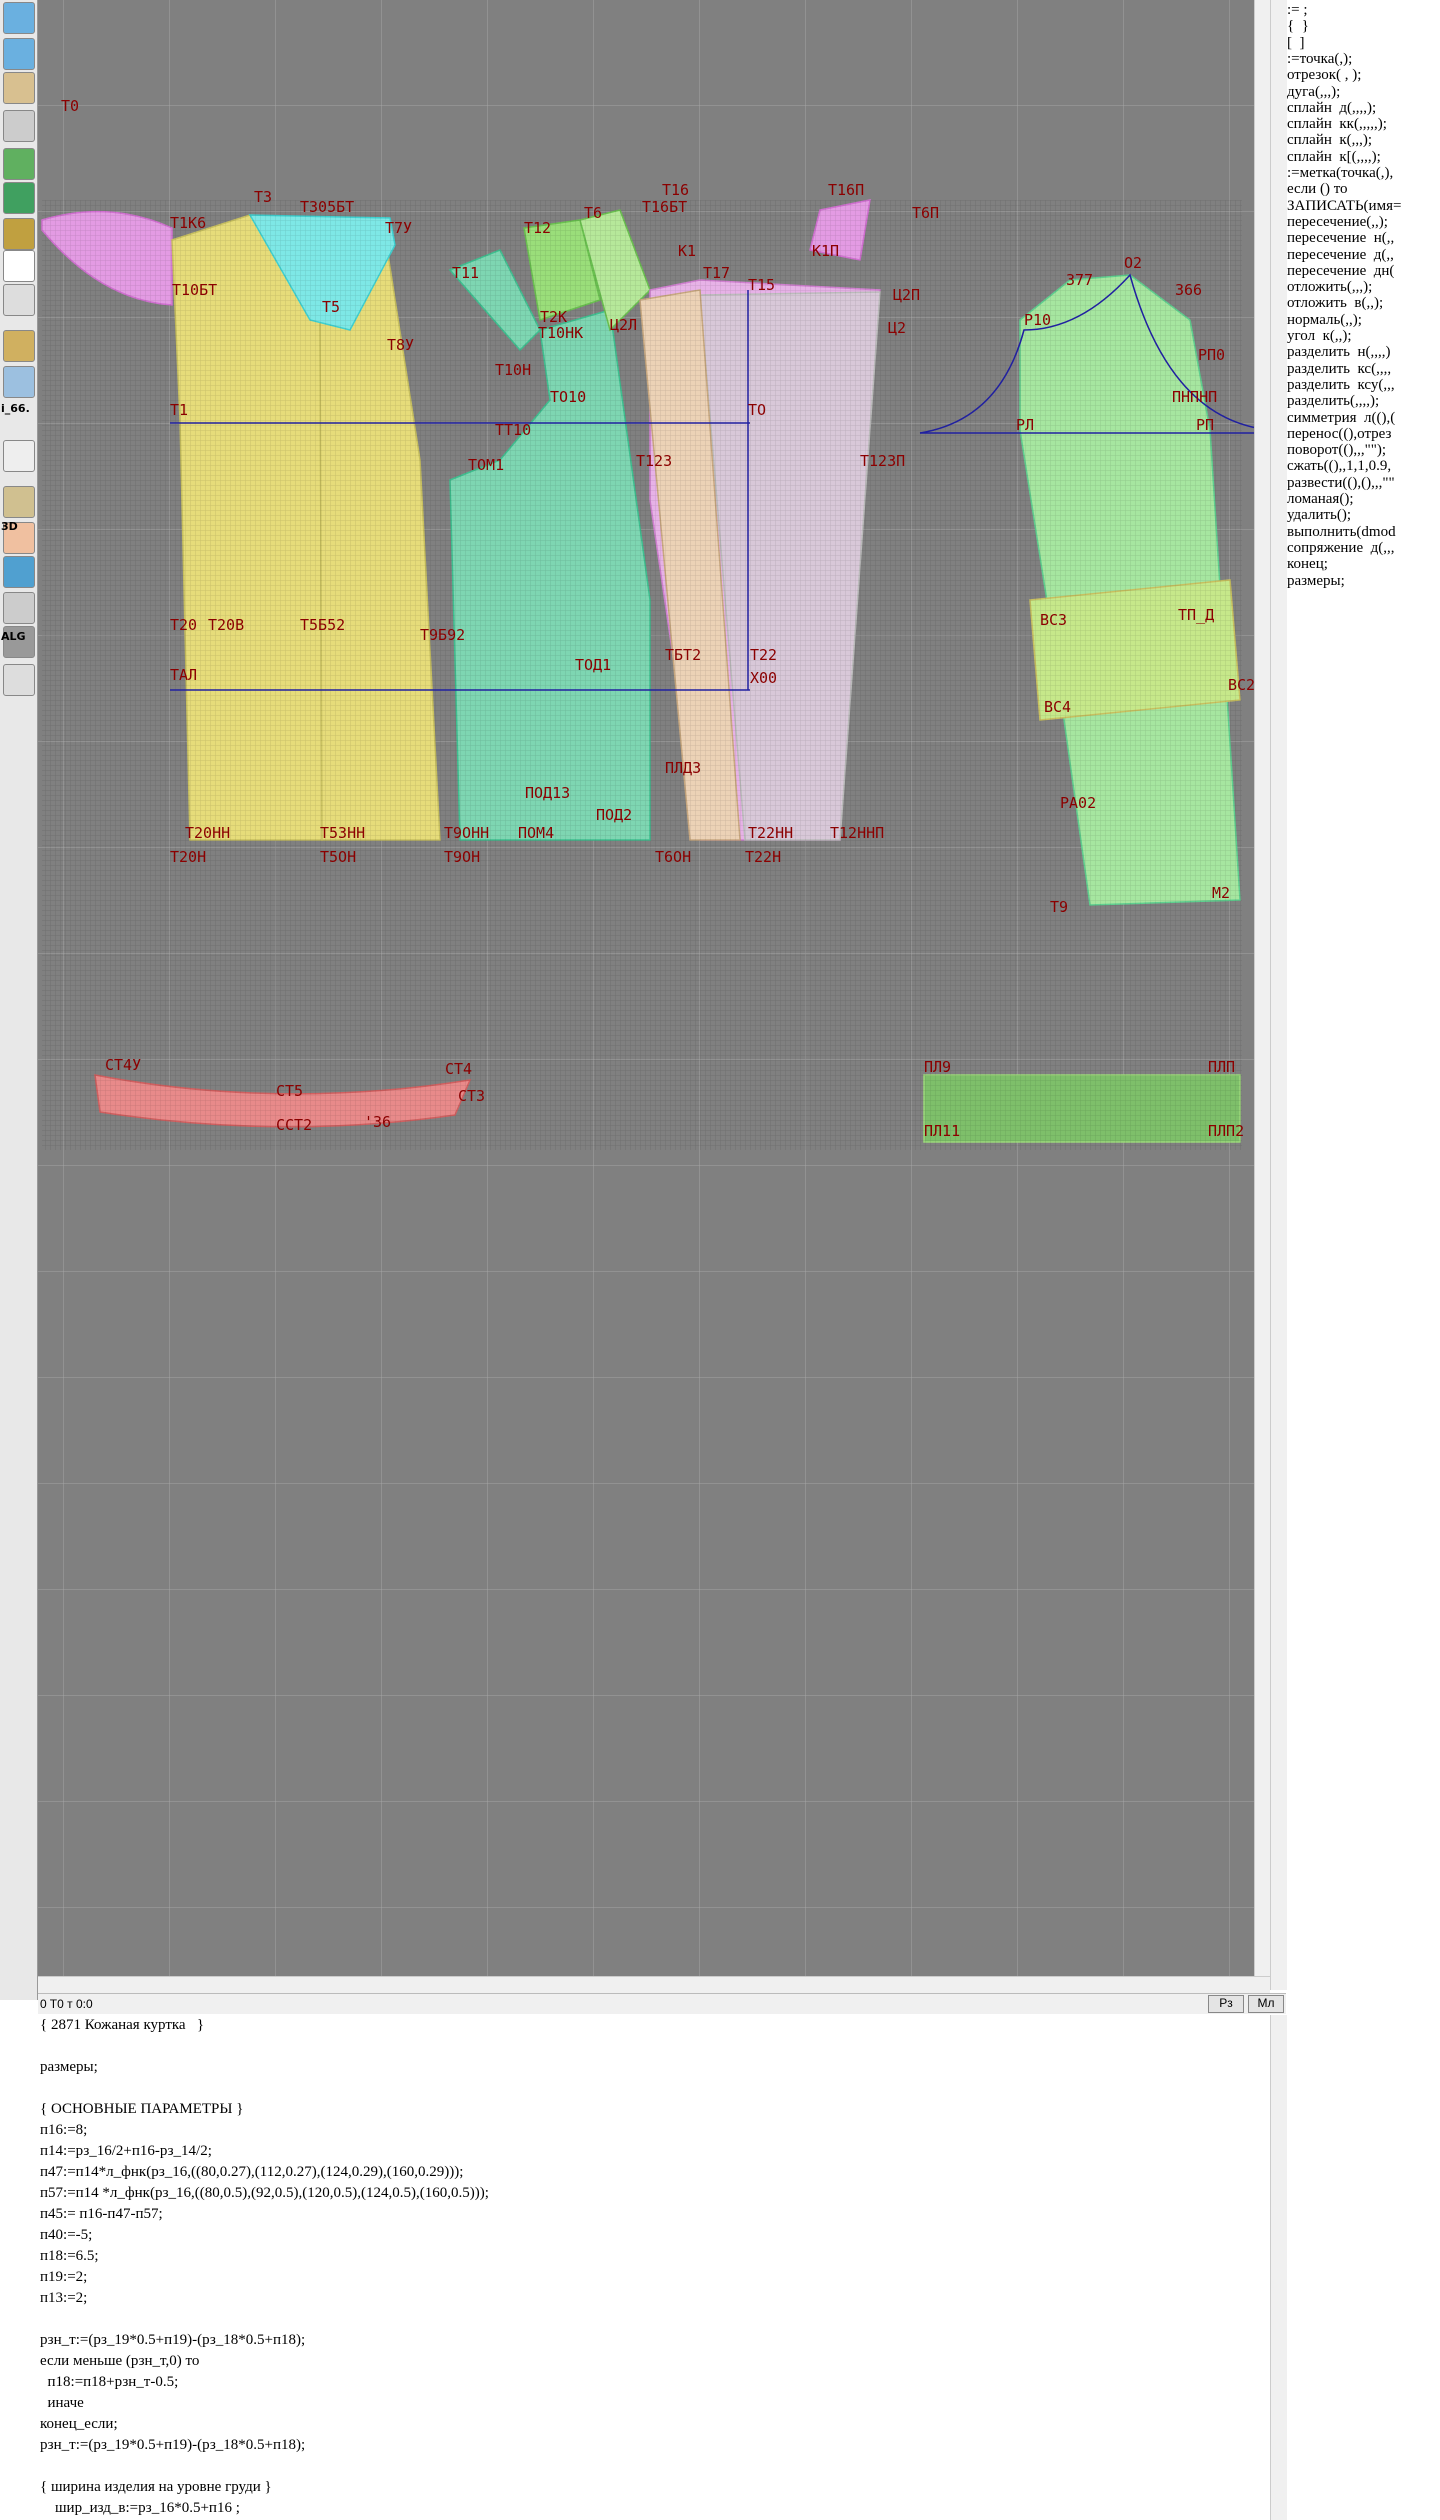  What do you see at coordinates (1297, 10) in the screenshot?
I see `command-item: := ;` at bounding box center [1297, 10].